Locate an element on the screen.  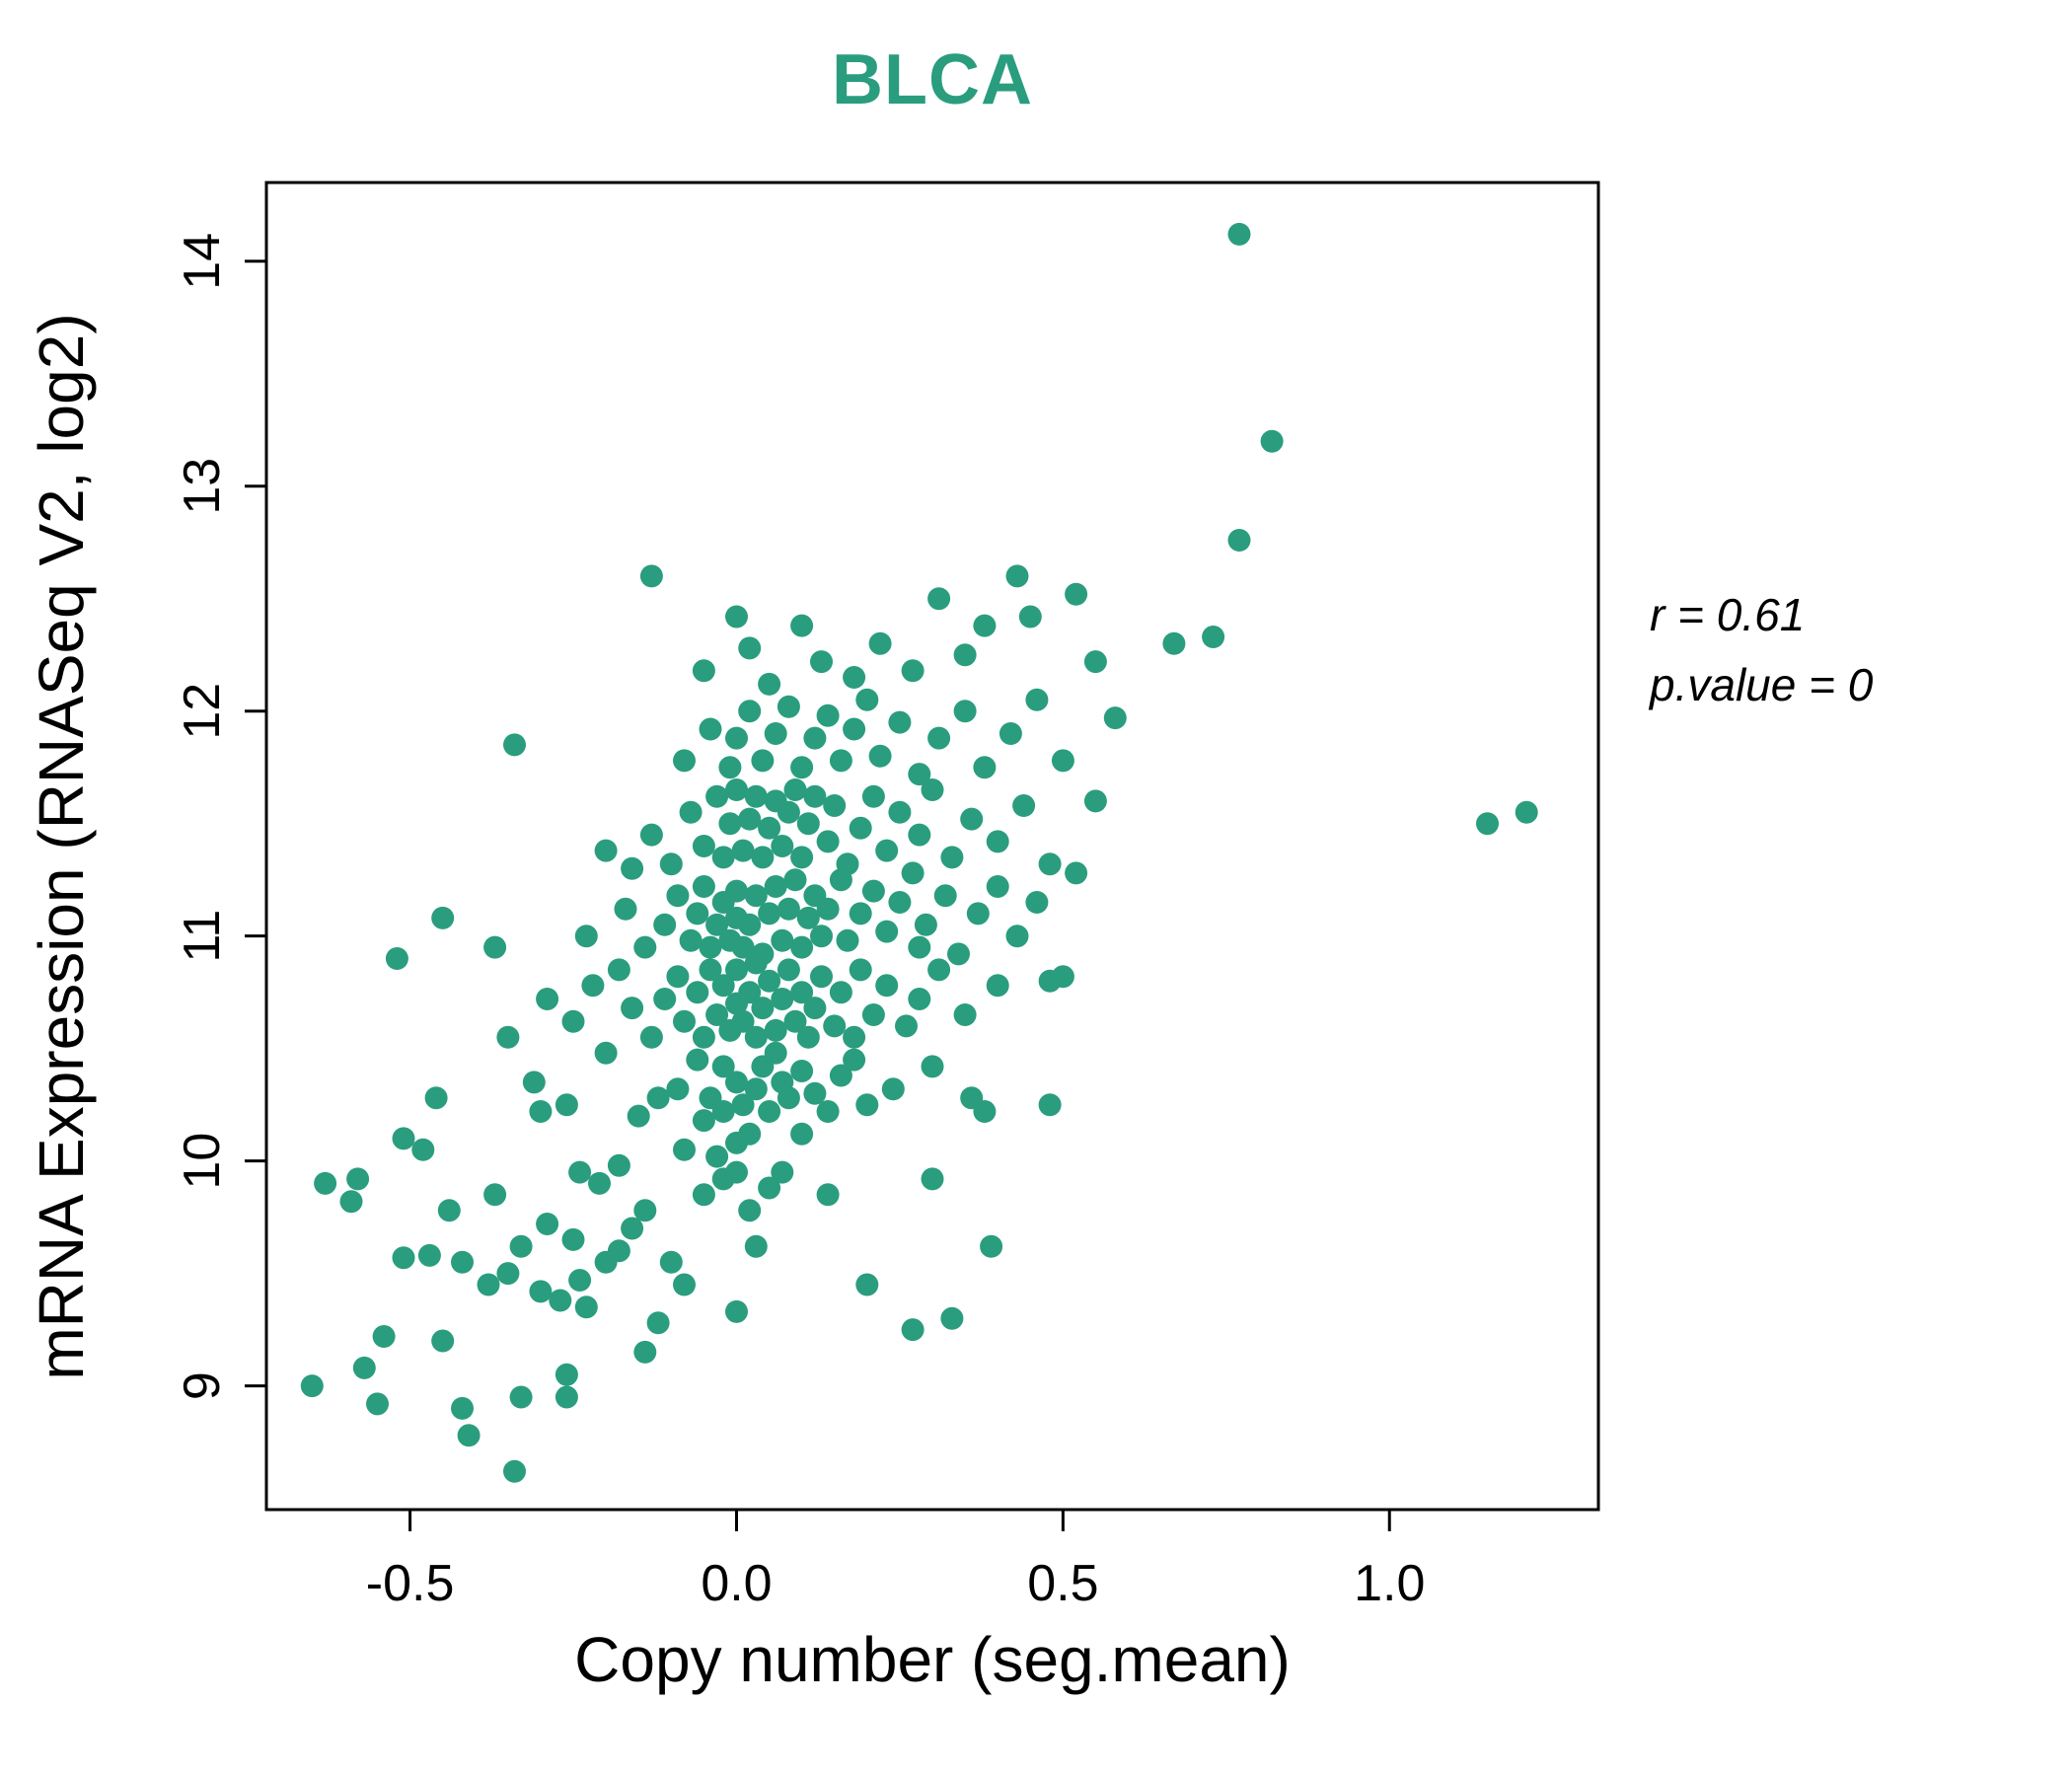
correlation-annotation: r = 0.61 p.value = 0 is located at coordinates (1762, 651).